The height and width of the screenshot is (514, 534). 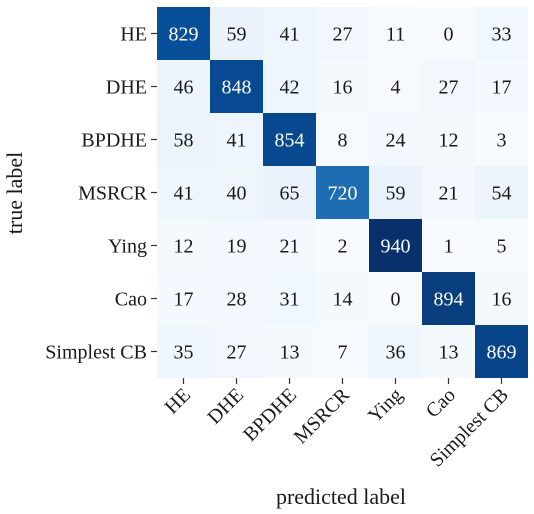 I want to click on cell-value-label: 36, so click(x=396, y=353).